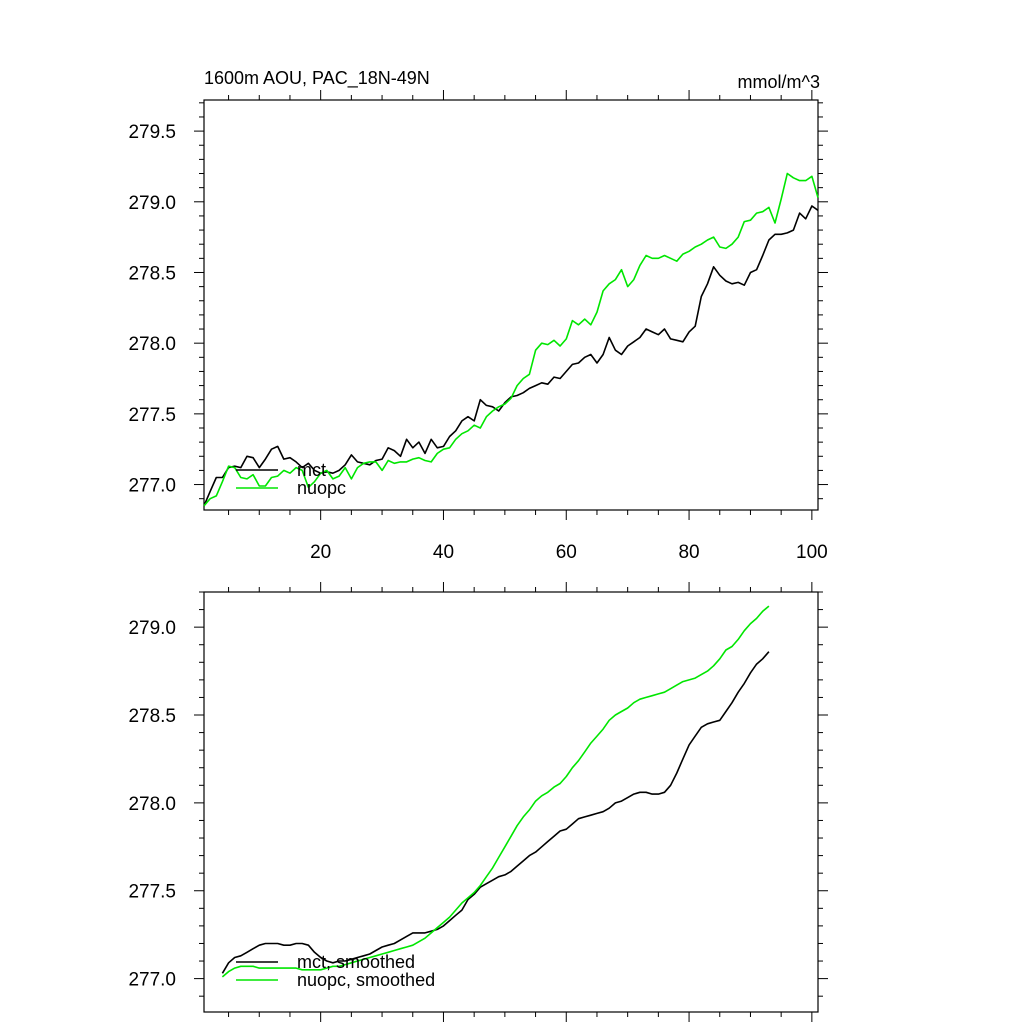  I want to click on x-tick-label: 80, so click(688, 552).